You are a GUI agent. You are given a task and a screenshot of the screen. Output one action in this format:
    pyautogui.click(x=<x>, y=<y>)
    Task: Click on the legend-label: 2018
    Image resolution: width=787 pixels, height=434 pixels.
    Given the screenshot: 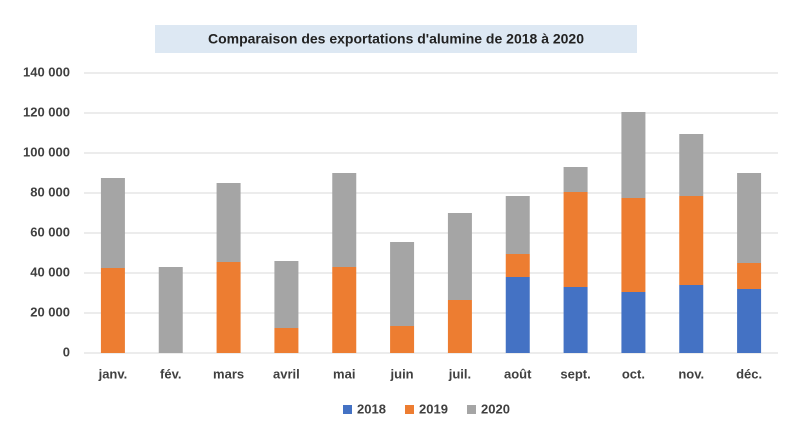 What is the action you would take?
    pyautogui.click(x=371, y=408)
    